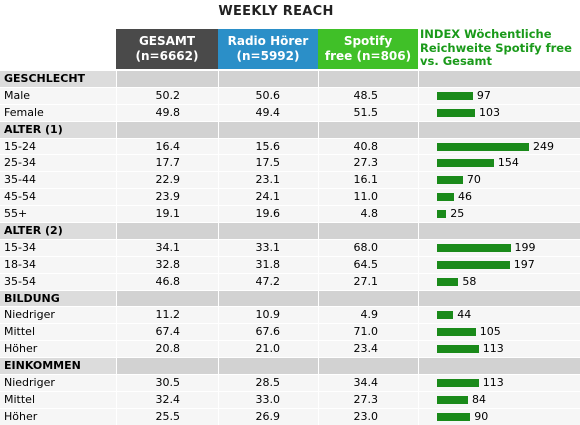 The width and height of the screenshot is (580, 425). Describe the element at coordinates (500, 265) in the screenshot. I see `index-cell: 197` at that location.